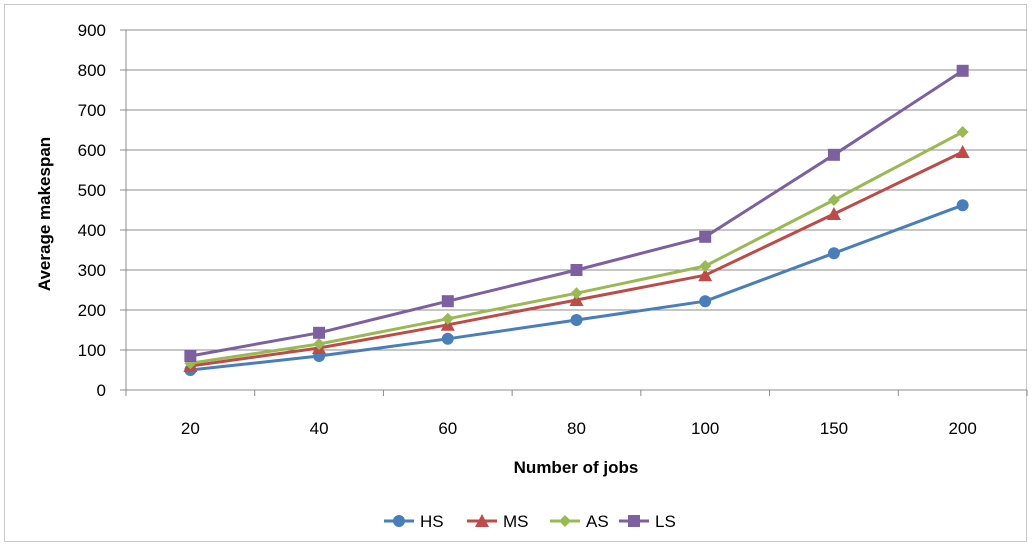  What do you see at coordinates (447, 428) in the screenshot?
I see `x-tick-label: 60` at bounding box center [447, 428].